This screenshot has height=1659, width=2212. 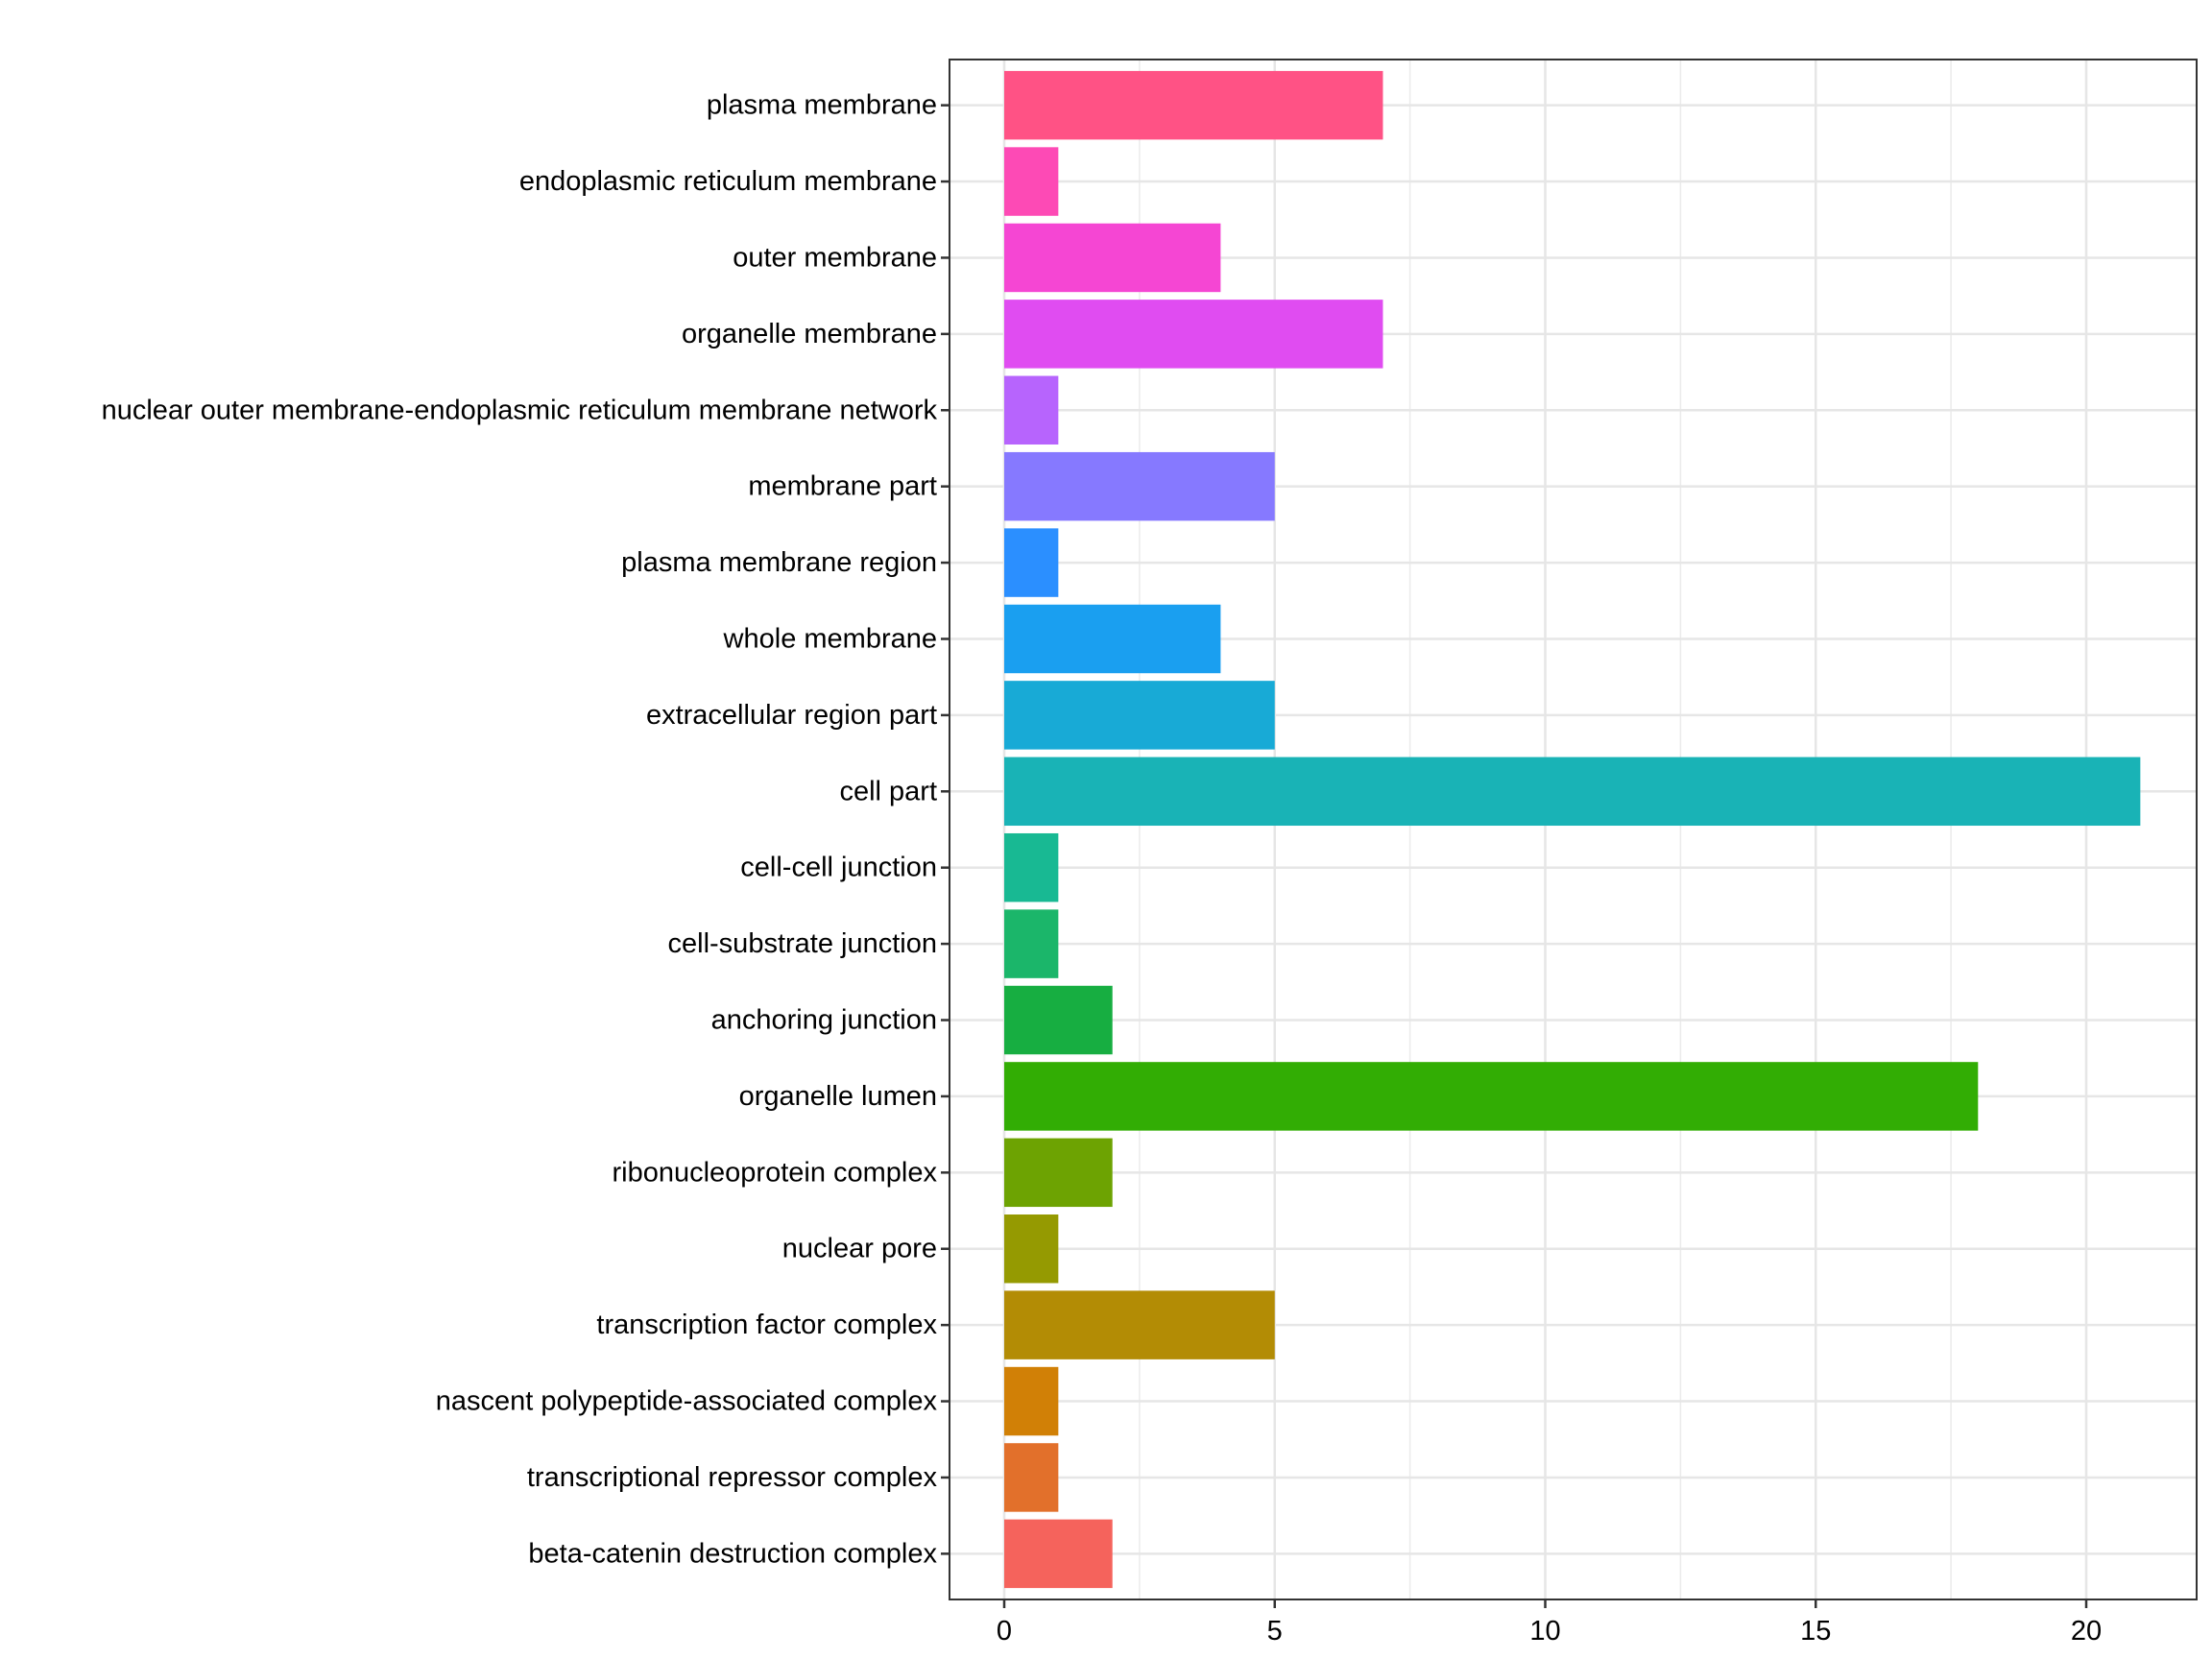 I want to click on y-tick-label: organelle membrane, so click(x=809, y=334).